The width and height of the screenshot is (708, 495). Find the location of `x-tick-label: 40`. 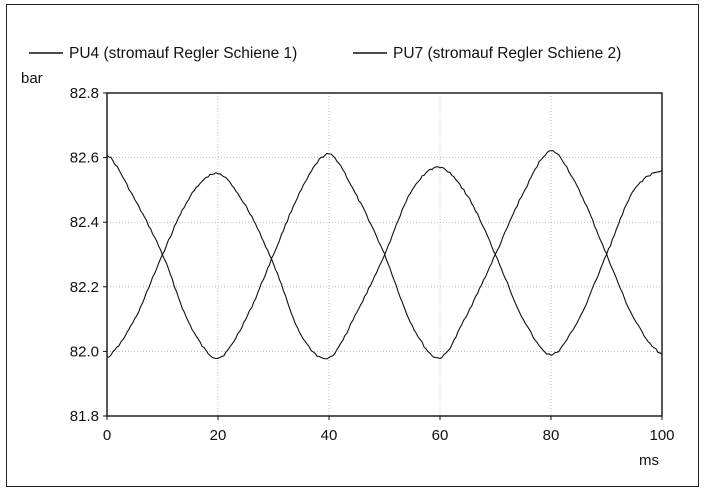

x-tick-label: 40 is located at coordinates (329, 435).